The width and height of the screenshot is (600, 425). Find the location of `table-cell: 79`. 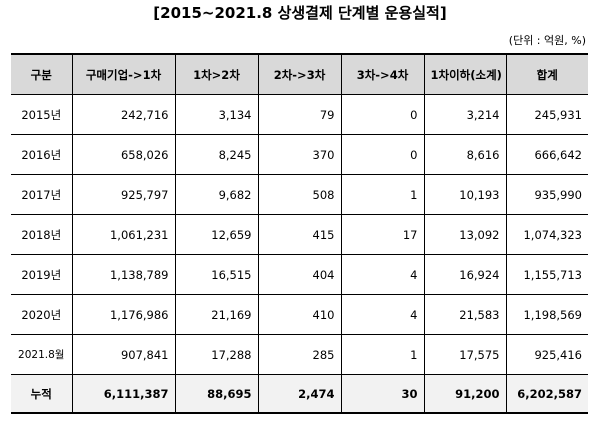

table-cell: 79 is located at coordinates (299, 114).